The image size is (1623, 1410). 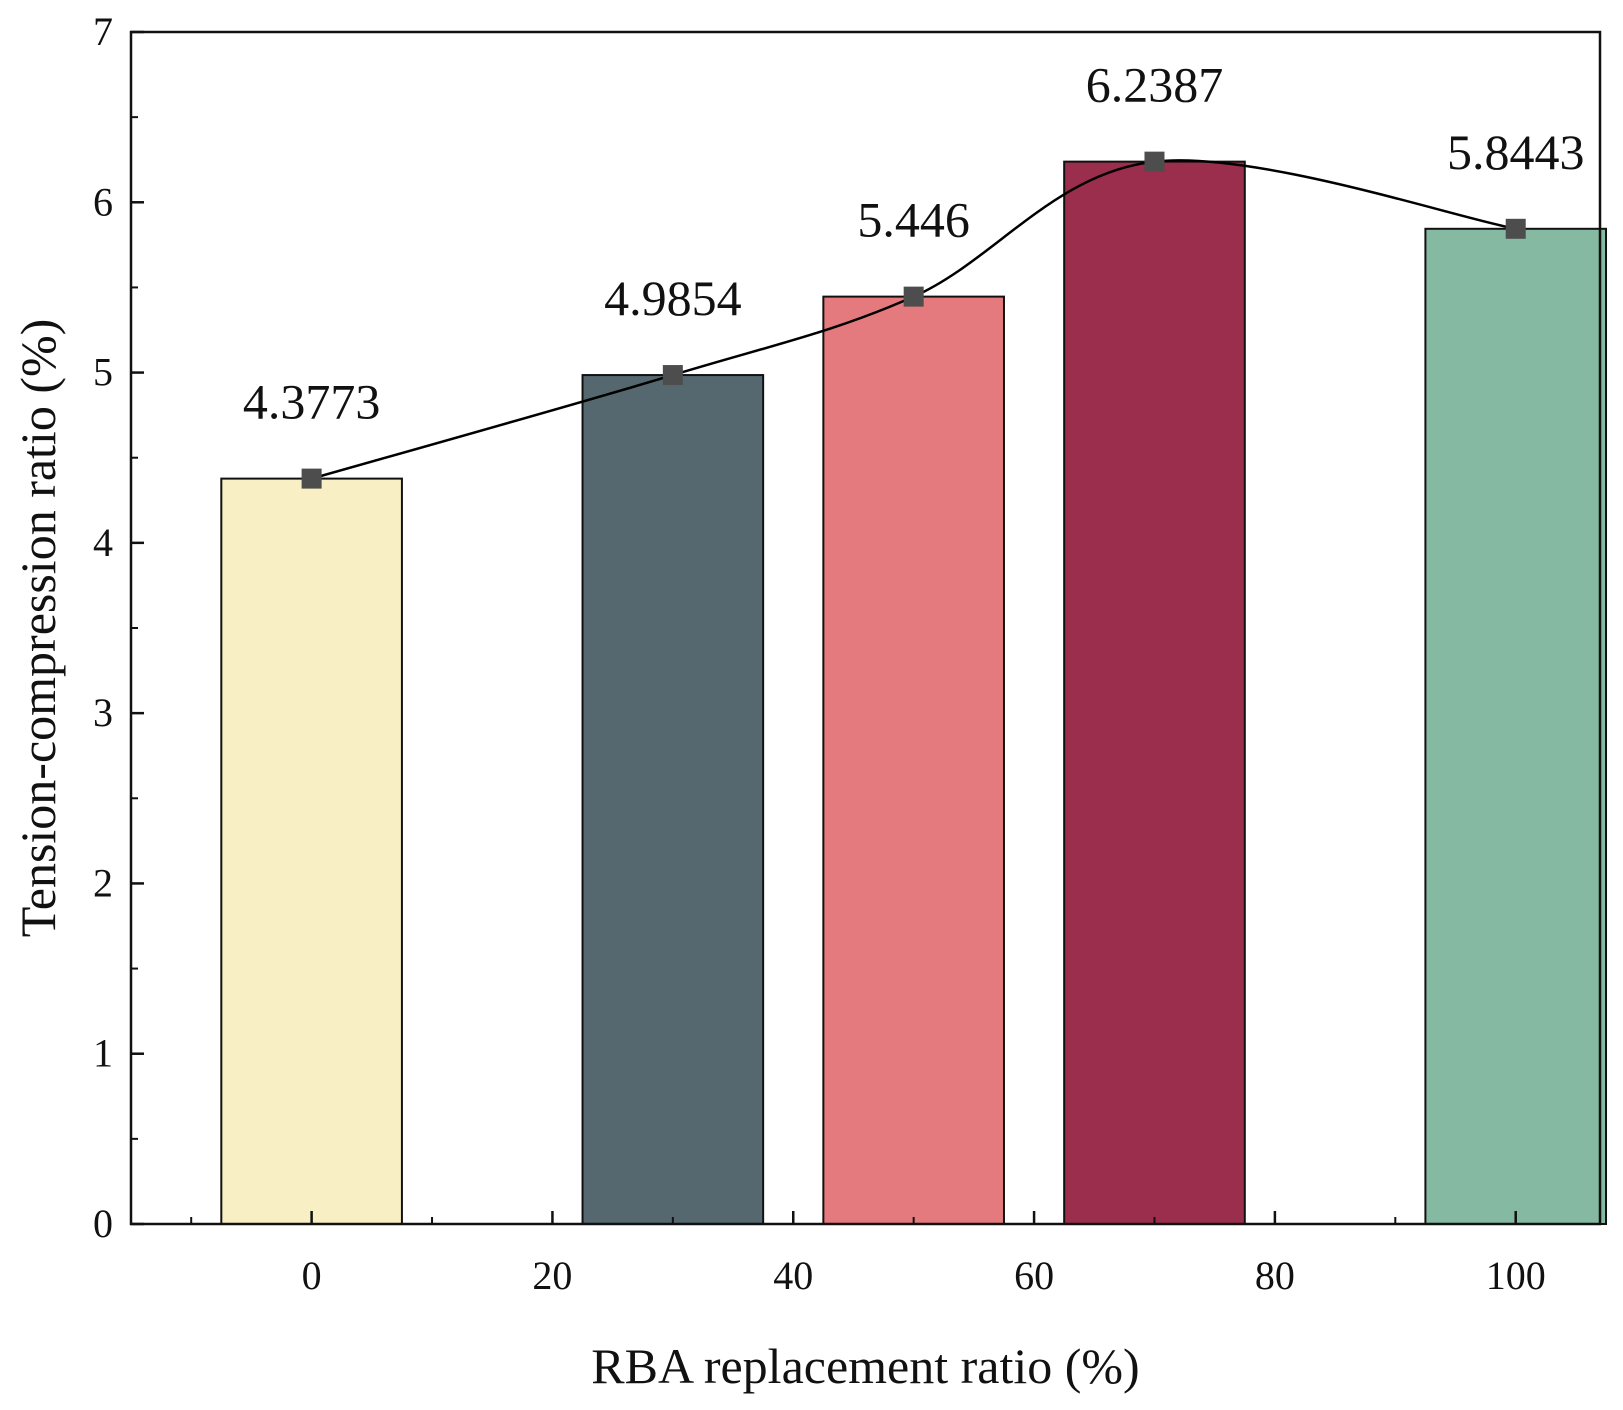 What do you see at coordinates (552, 1275) in the screenshot?
I see `x-tick-label-20: 20` at bounding box center [552, 1275].